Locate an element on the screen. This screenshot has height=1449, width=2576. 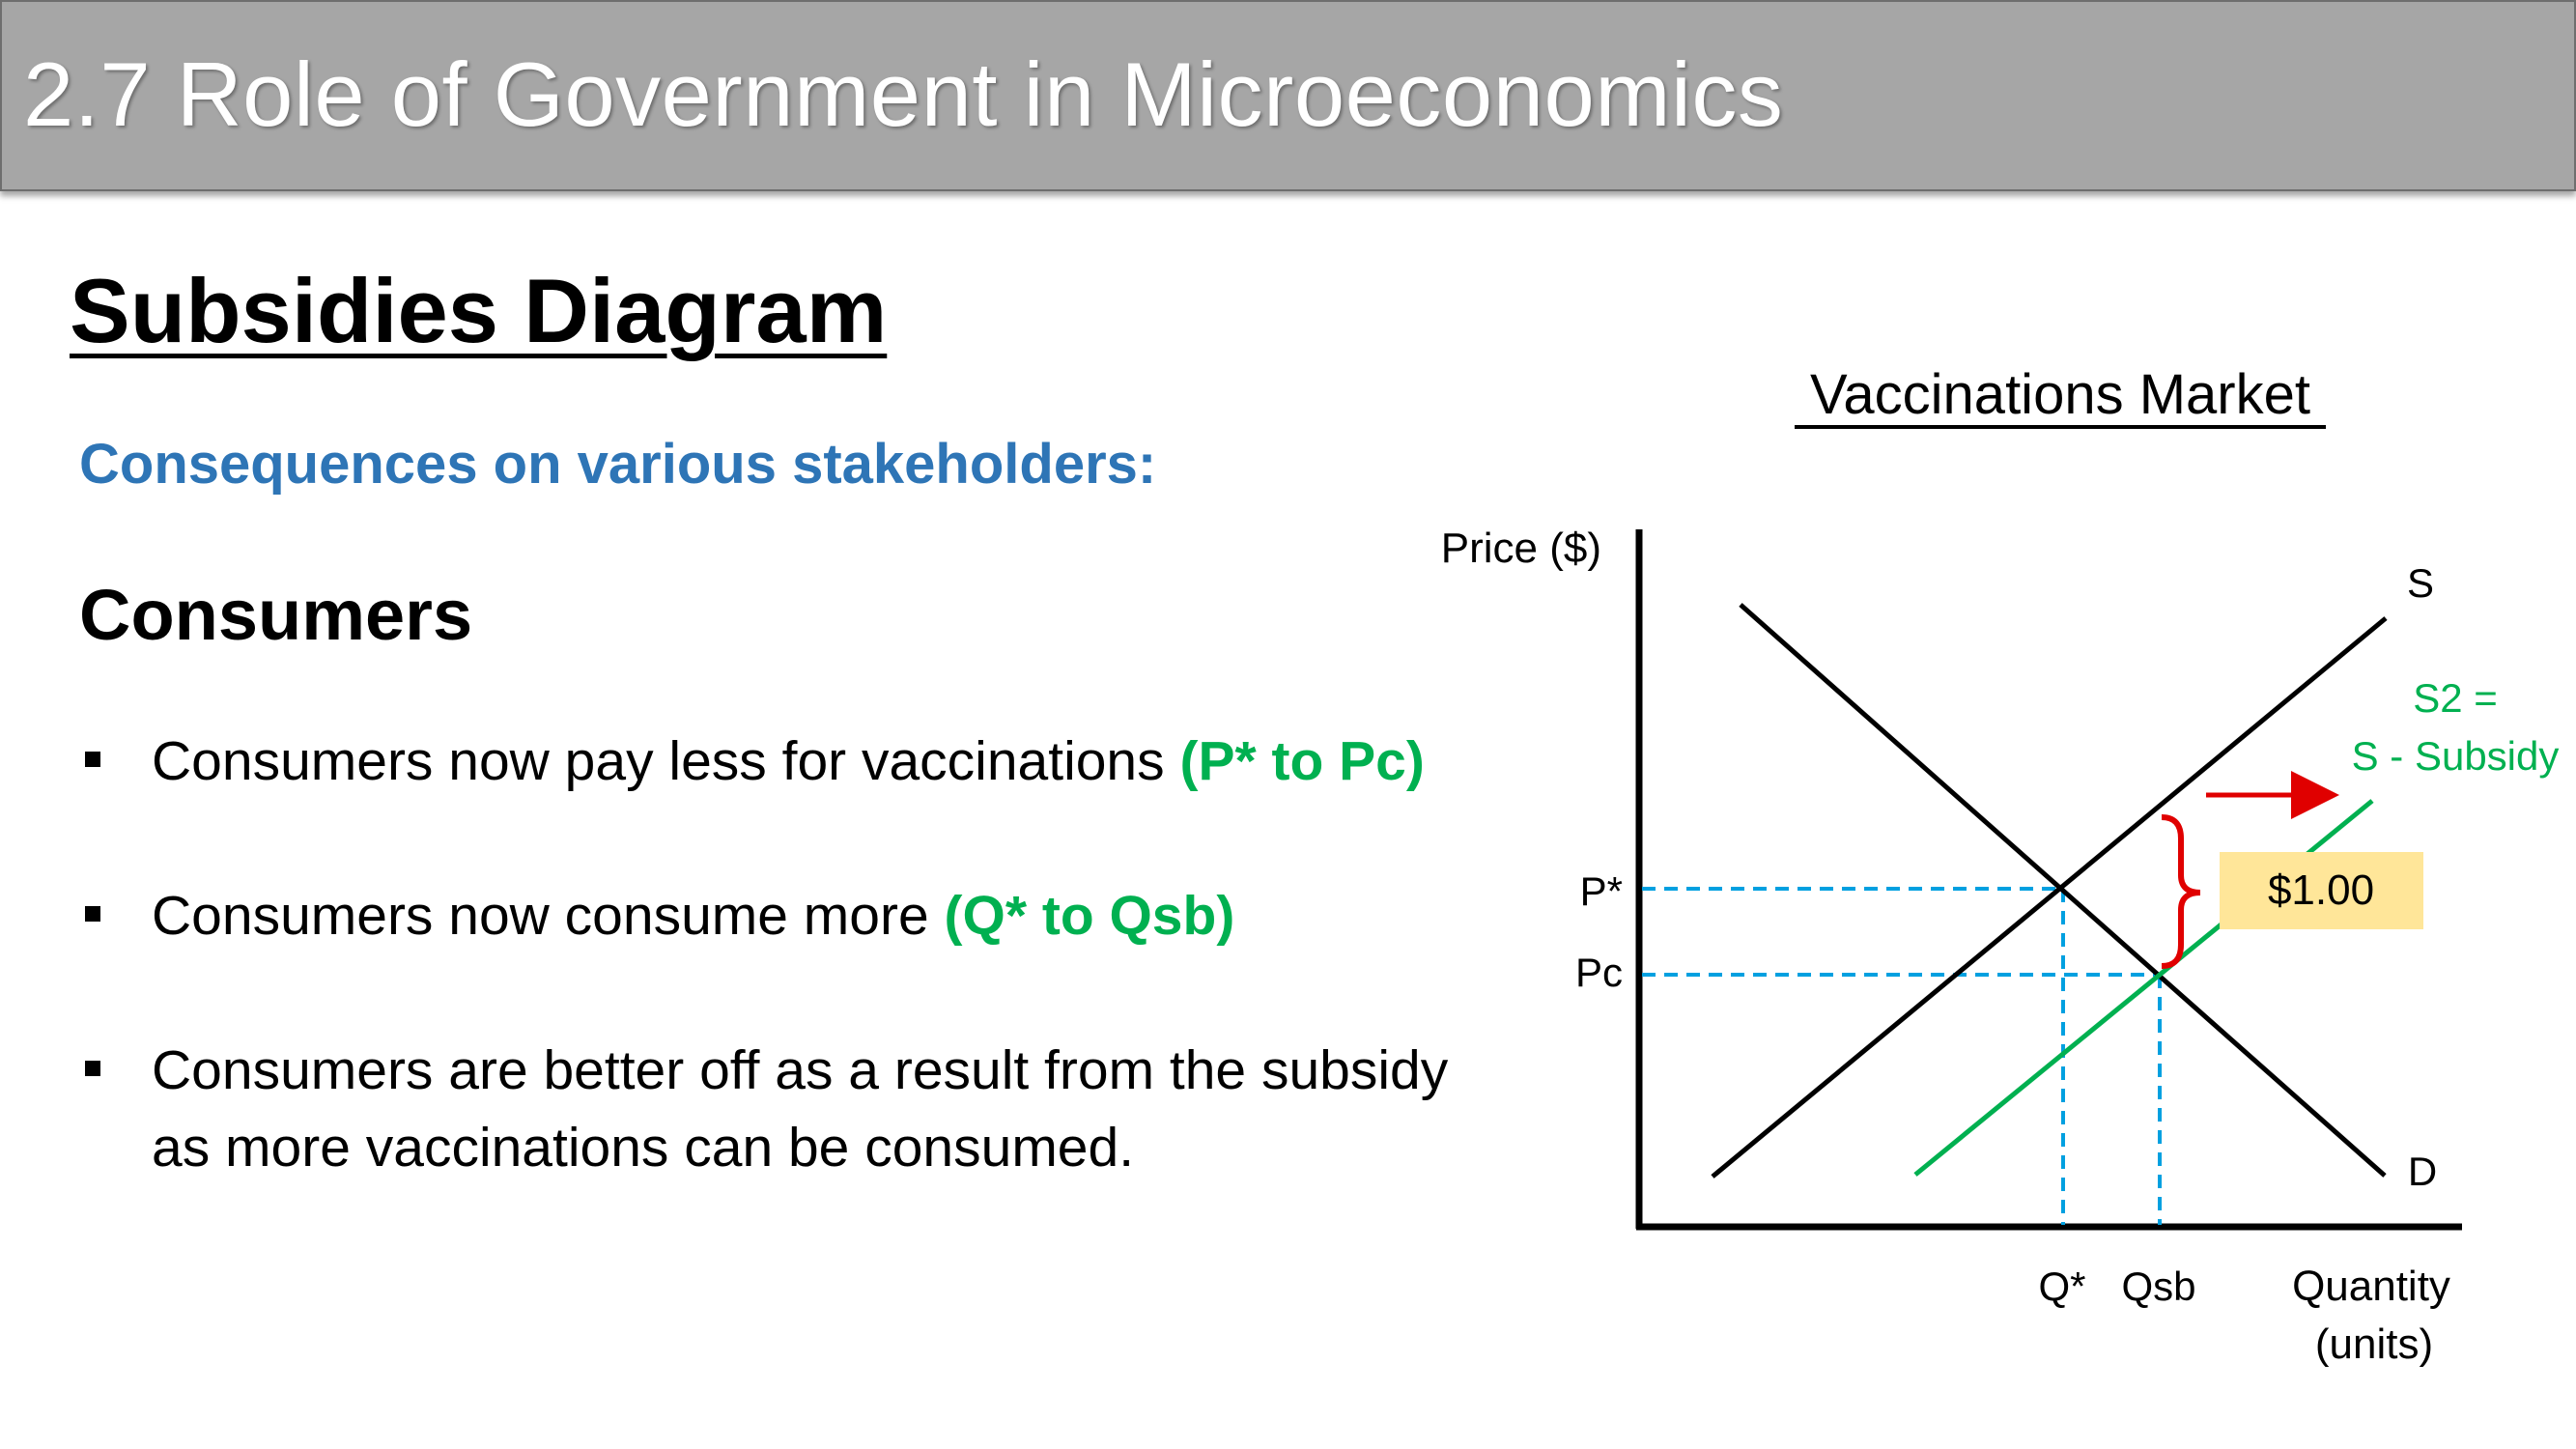
subsidy-brace is located at coordinates (2181, 891).